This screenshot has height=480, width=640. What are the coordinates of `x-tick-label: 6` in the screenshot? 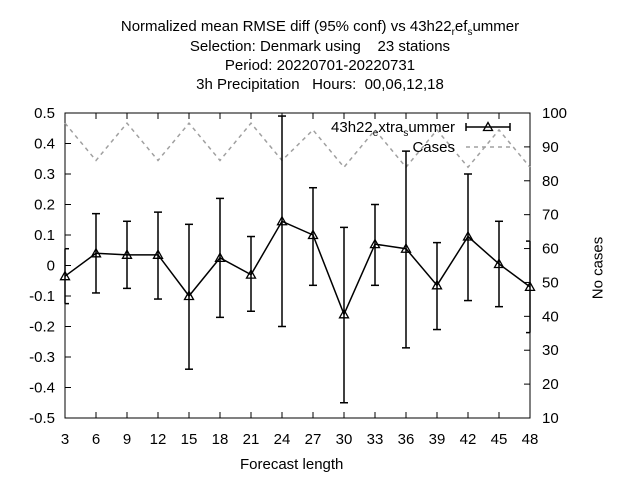 It's located at (96, 439).